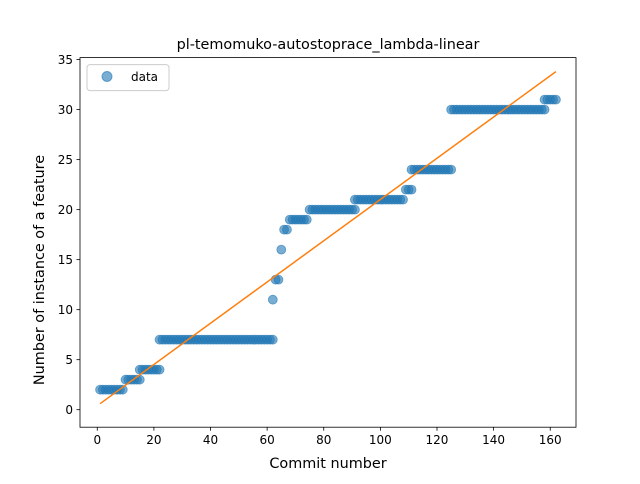 The height and width of the screenshot is (484, 640). I want to click on y-tick-label: 5, so click(69, 360).